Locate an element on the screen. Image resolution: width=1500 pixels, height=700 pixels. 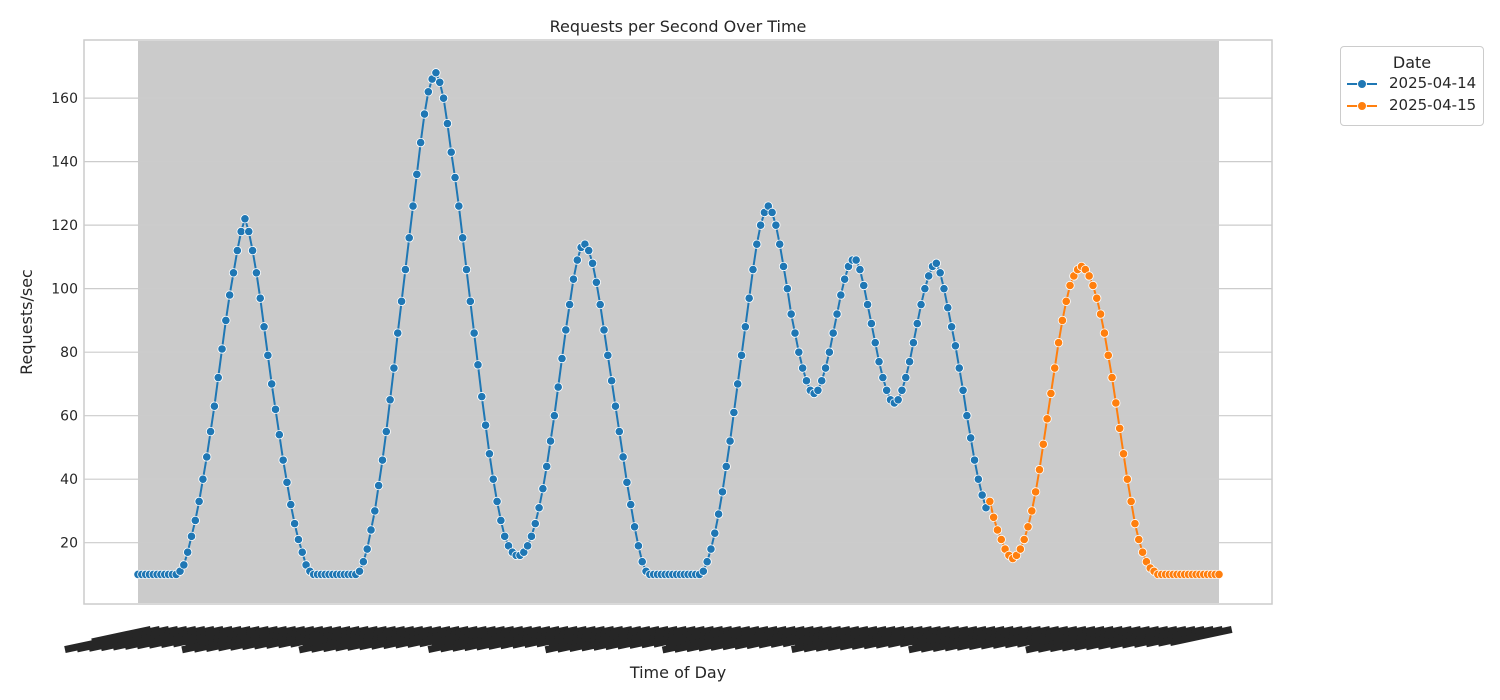
y-tick-labels: 20 40 60 80 100 120 140 160 is located at coordinates (64, 321).